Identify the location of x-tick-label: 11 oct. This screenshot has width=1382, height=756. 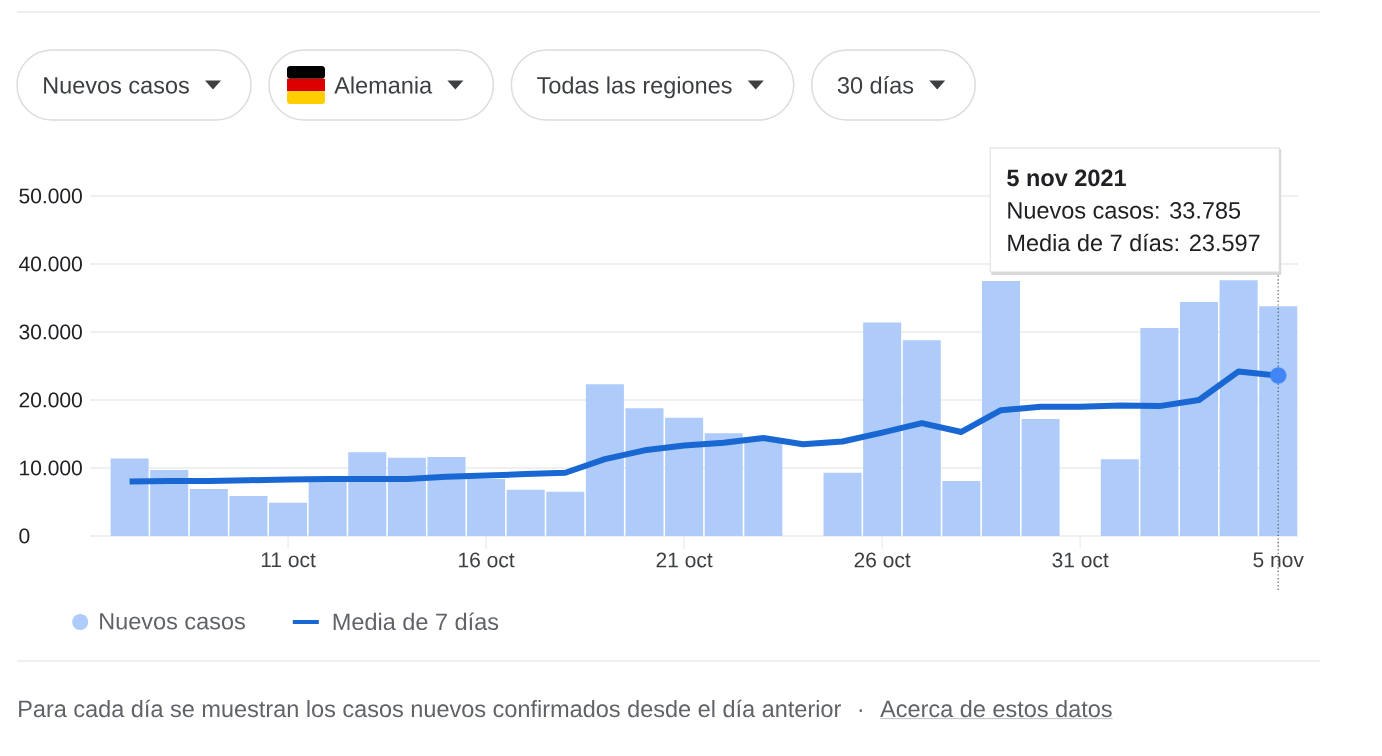
(288, 560).